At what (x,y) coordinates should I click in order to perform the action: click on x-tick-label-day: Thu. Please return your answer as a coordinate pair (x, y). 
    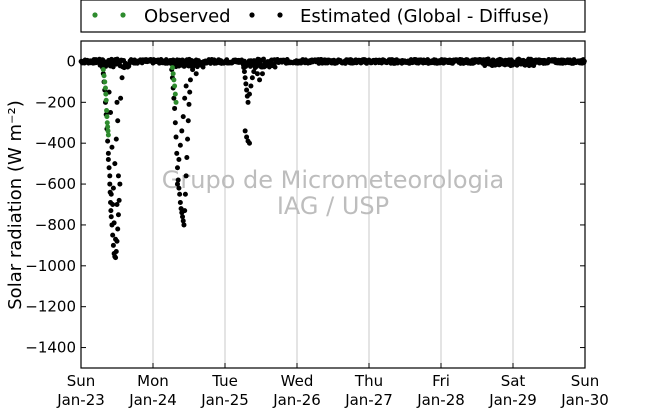
    Looking at the image, I should click on (368, 381).